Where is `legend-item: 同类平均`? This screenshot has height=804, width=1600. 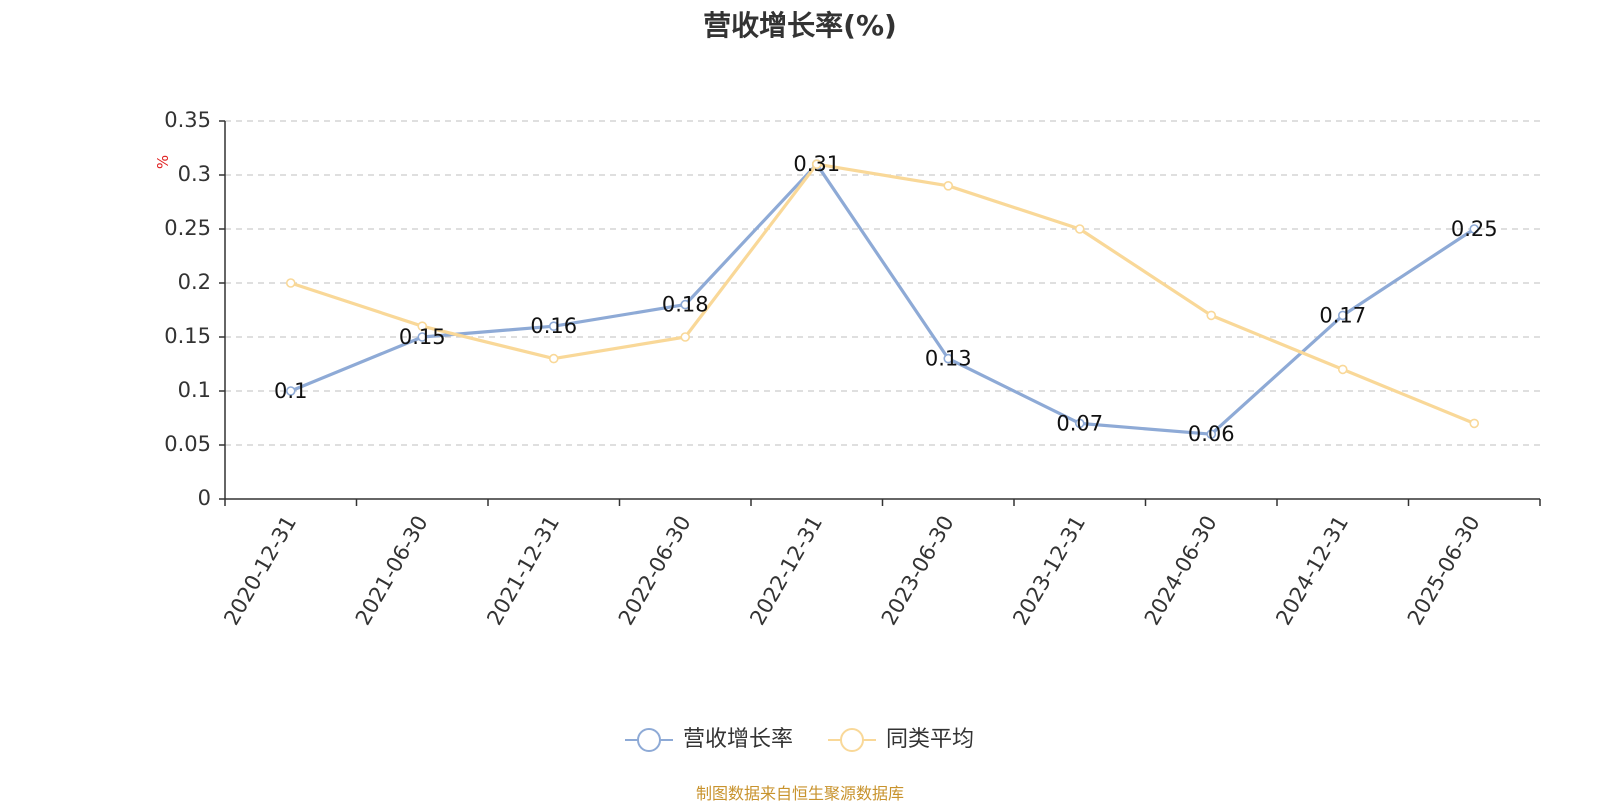
legend-item: 同类平均 is located at coordinates (901, 739).